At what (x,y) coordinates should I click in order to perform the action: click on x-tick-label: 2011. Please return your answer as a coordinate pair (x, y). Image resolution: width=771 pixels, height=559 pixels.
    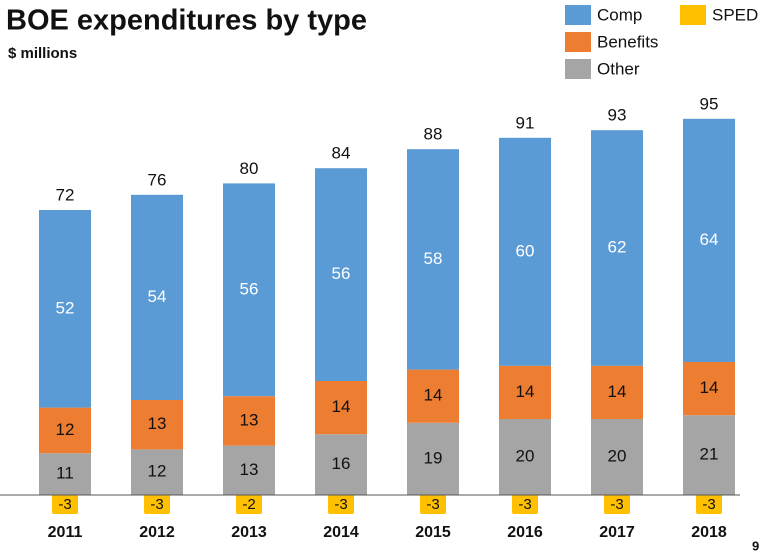
    Looking at the image, I should click on (65, 532).